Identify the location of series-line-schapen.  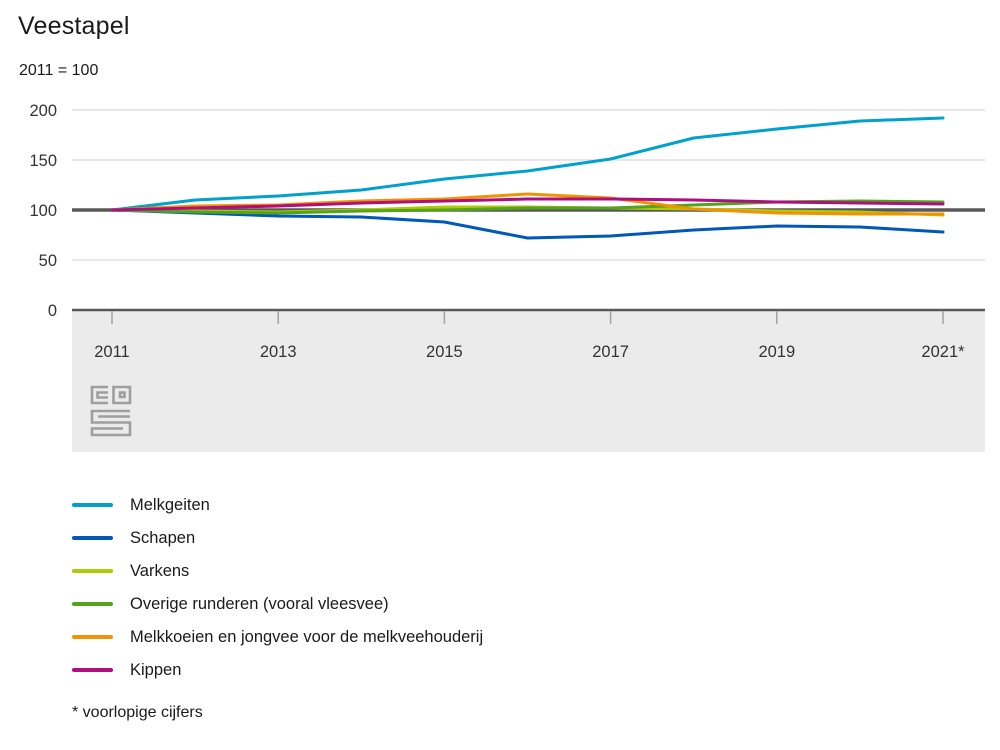
(527, 224).